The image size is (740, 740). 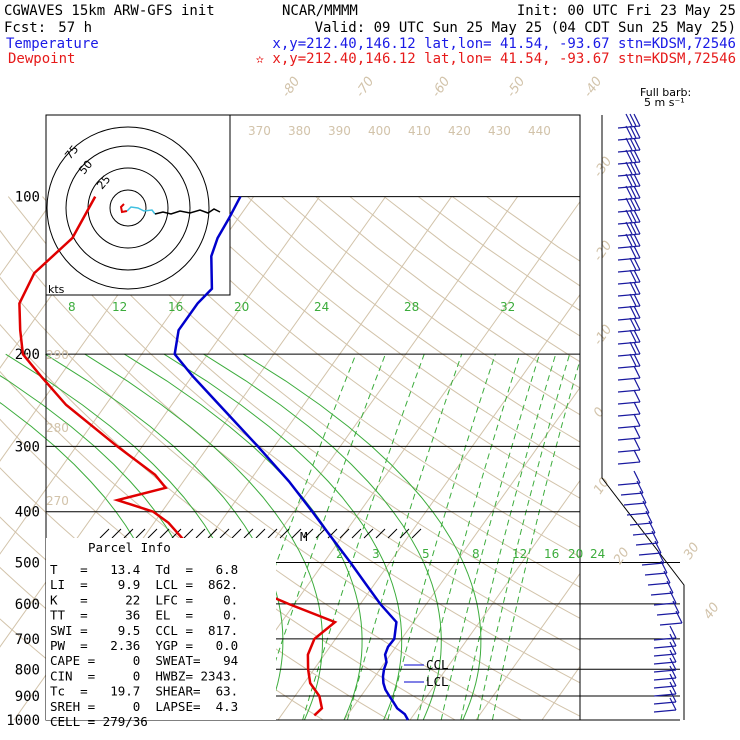 I want to click on wind-barbs, so click(x=650, y=413).